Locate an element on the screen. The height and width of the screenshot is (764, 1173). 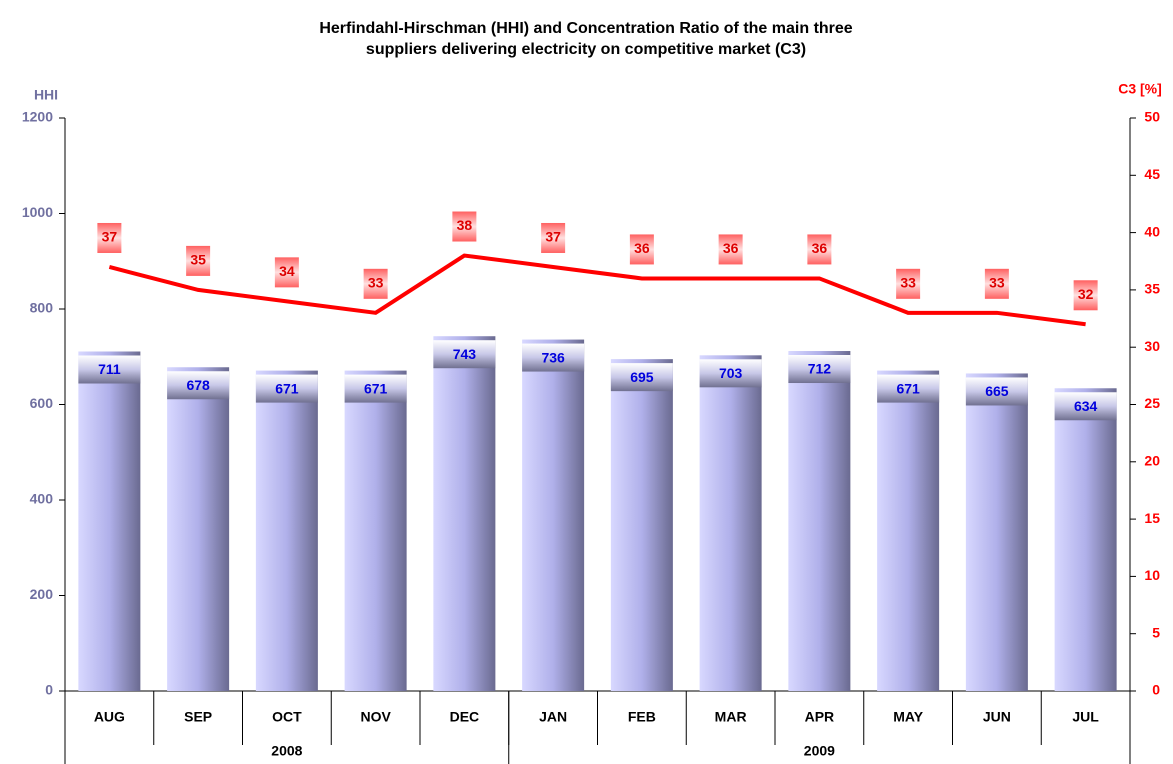
y2-axis-title: C3 [%] is located at coordinates (1140, 89).